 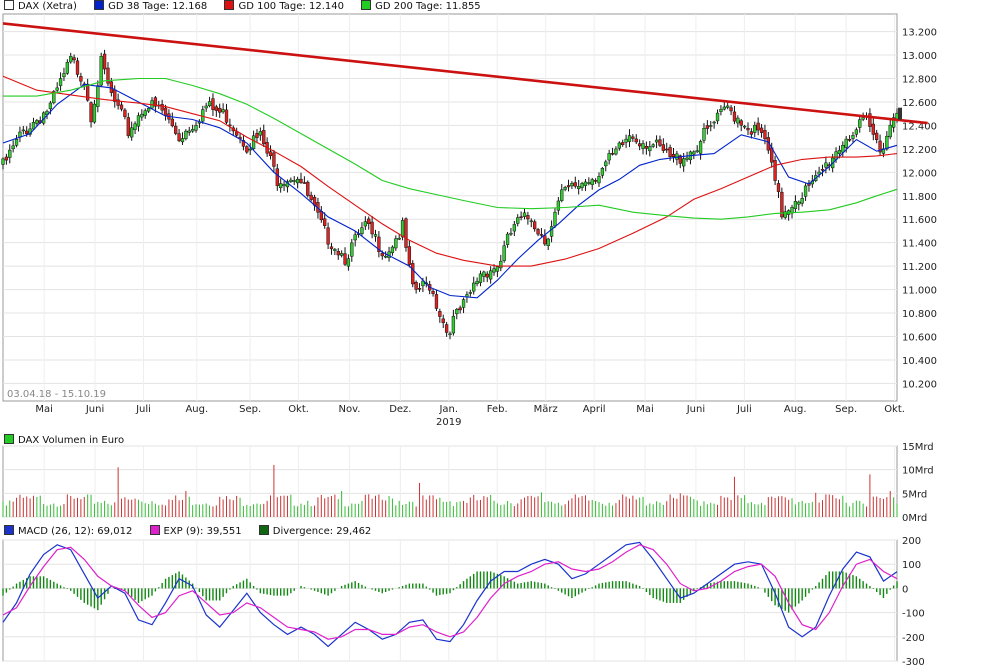 I want to click on price-x-tick-label: Mai, so click(x=645, y=409).